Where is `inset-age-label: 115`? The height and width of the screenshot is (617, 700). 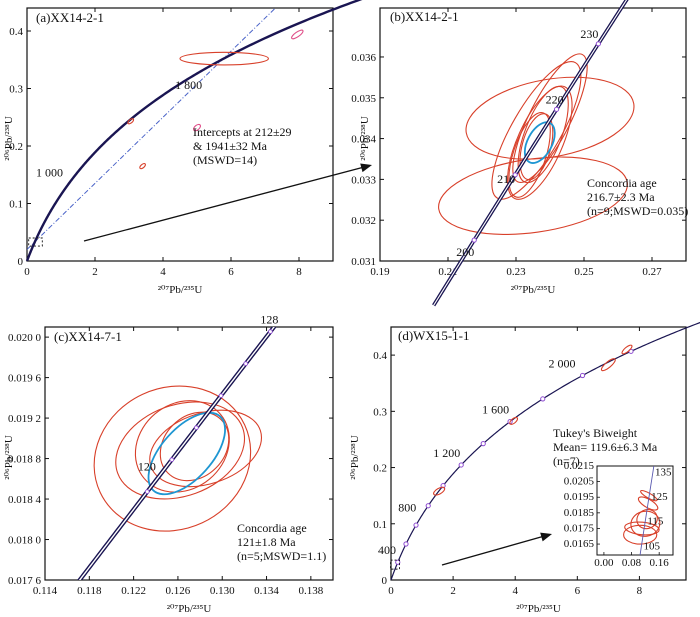
inset-age-label: 115 is located at coordinates (655, 522).